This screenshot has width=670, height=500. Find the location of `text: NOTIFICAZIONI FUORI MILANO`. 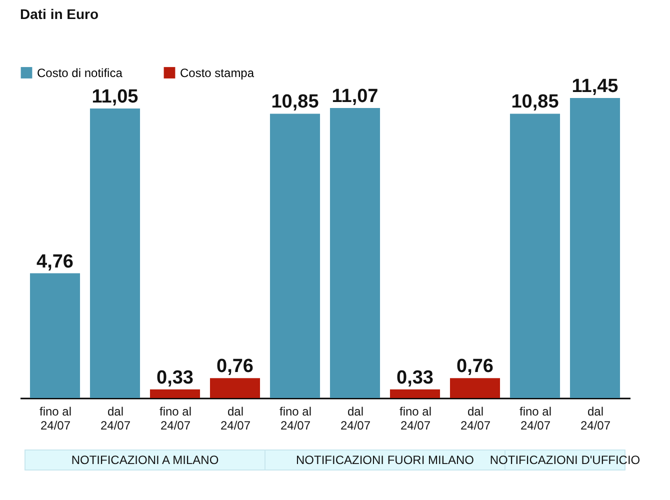

text: NOTIFICAZIONI FUORI MILANO is located at coordinates (385, 460).